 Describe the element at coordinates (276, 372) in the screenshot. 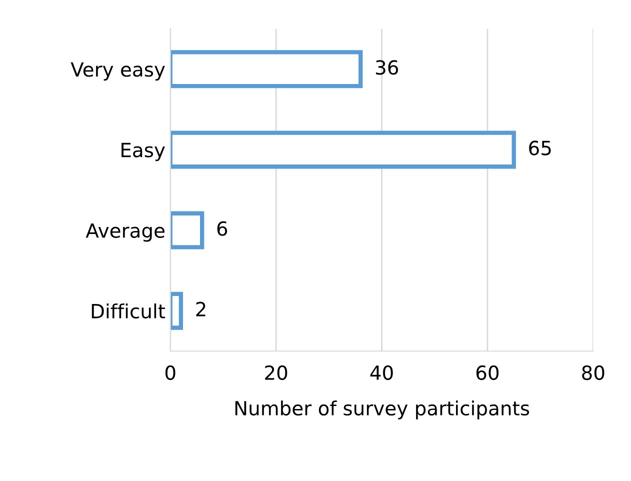

I see `x-tick-label: 20` at that location.